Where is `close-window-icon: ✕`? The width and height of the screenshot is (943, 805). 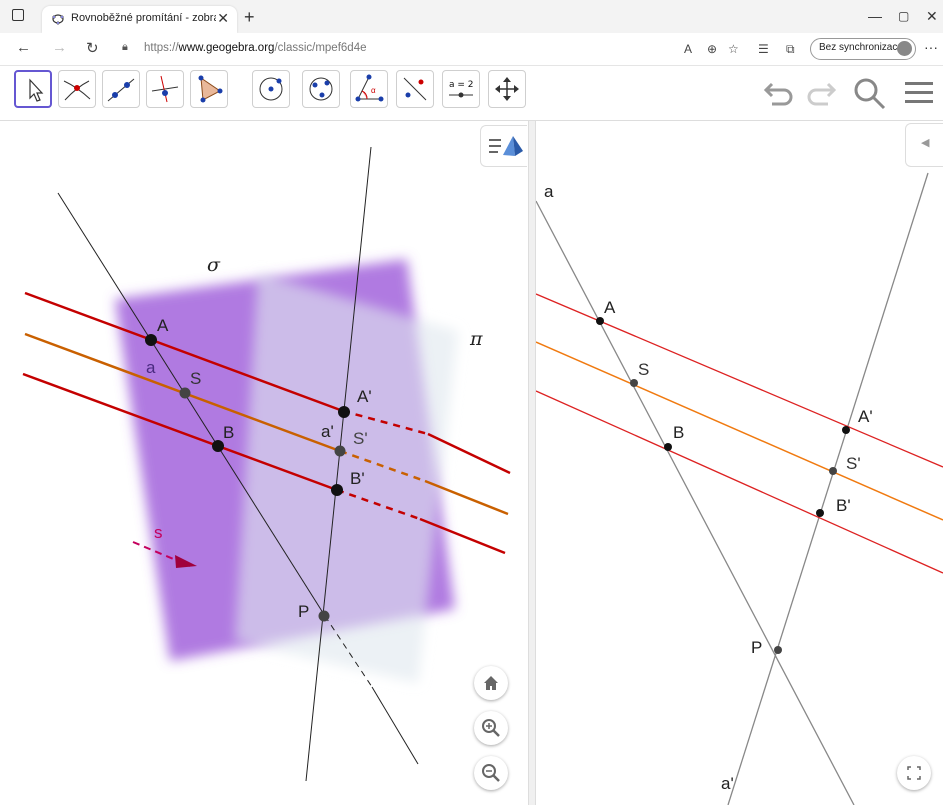 close-window-icon: ✕ is located at coordinates (932, 16).